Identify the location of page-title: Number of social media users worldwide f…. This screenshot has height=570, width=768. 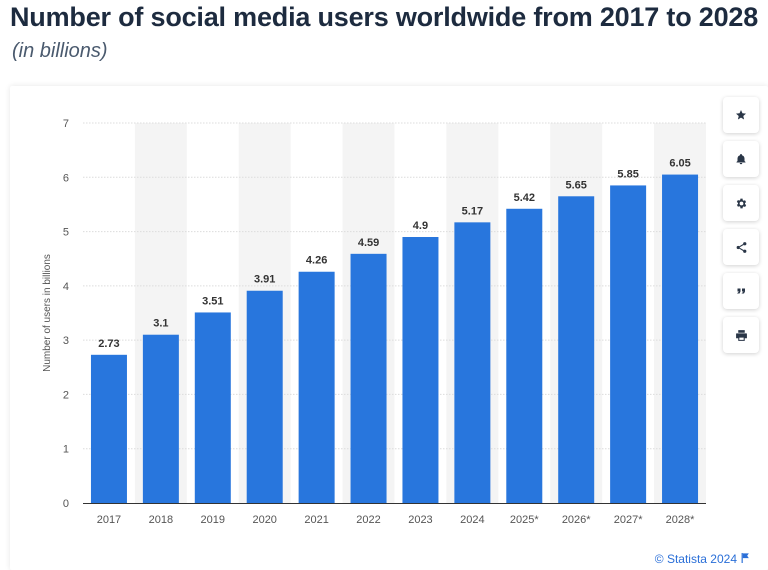
(384, 17).